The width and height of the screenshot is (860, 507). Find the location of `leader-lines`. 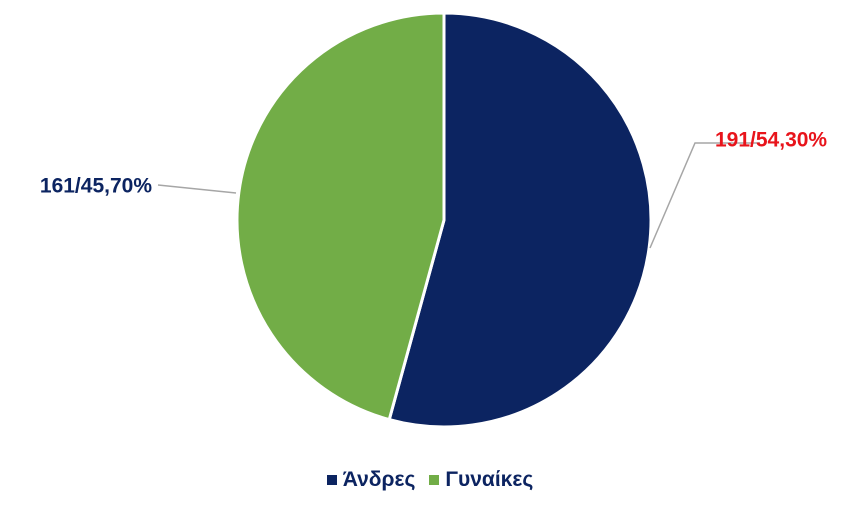

leader-lines is located at coordinates (458, 195).